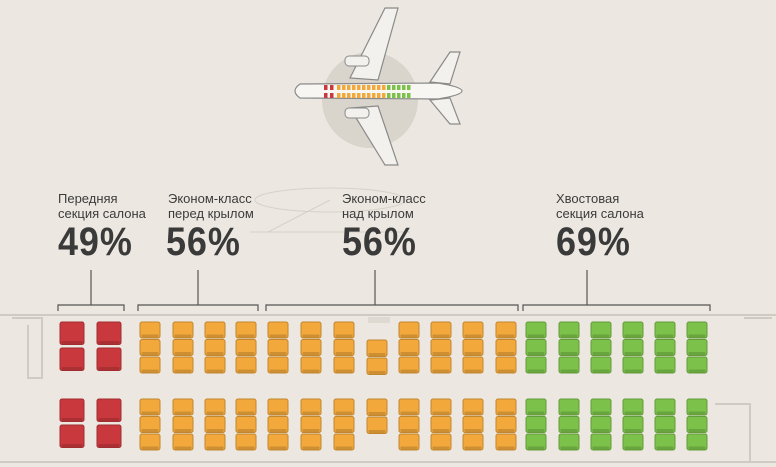 The height and width of the screenshot is (467, 776). Describe the element at coordinates (384, 290) in the screenshot. I see `section-brackets` at that location.